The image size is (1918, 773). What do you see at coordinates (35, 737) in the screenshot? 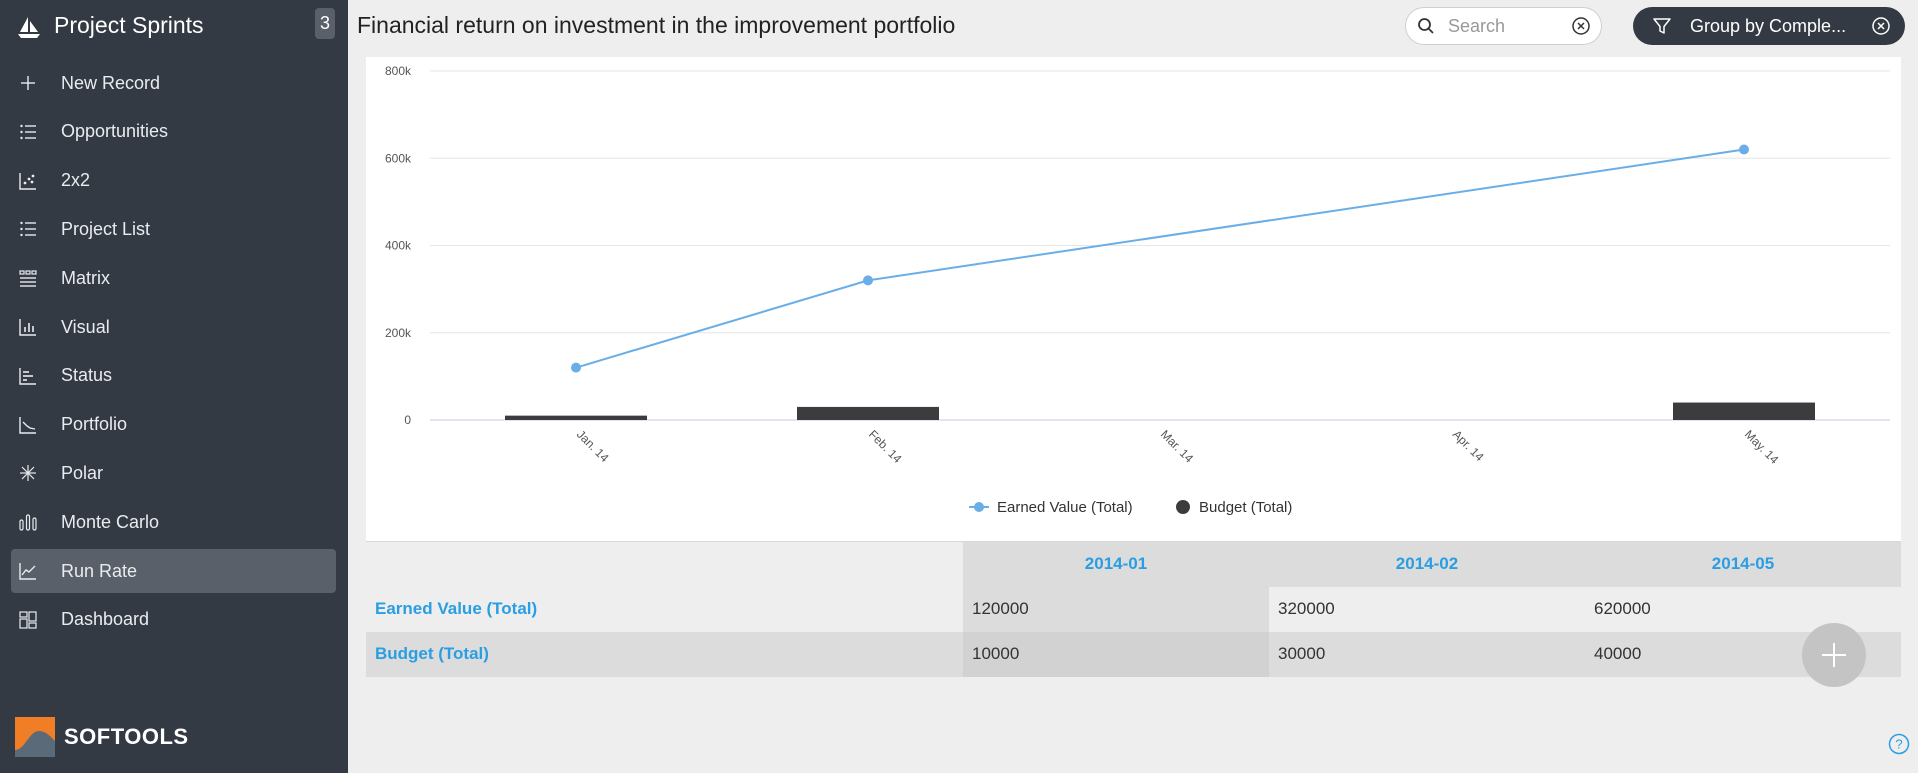
I see `softools-logo-icon` at bounding box center [35, 737].